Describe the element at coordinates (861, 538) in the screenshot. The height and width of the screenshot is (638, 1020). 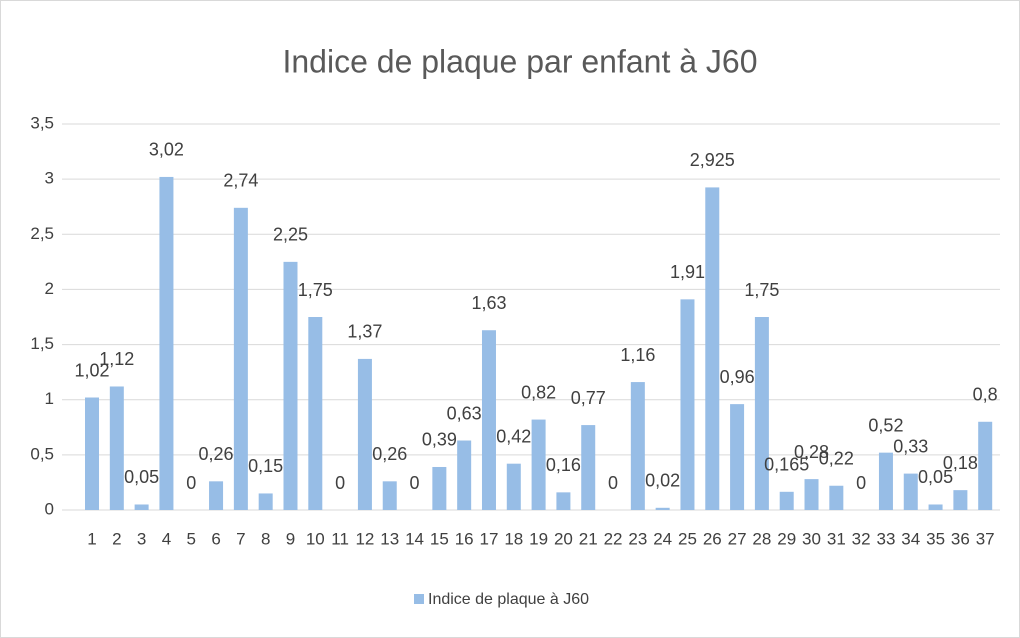
I see `x-tick-label: 32` at that location.